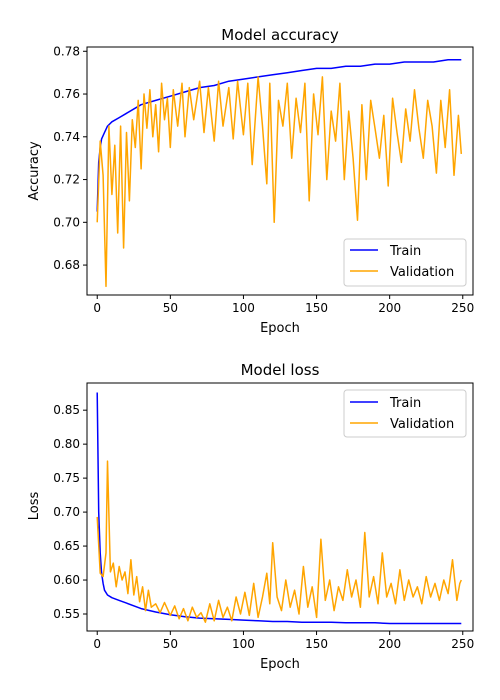 This screenshot has height=700, width=500. Describe the element at coordinates (316, 644) in the screenshot. I see `loss-x-tick-label: 150` at that location.